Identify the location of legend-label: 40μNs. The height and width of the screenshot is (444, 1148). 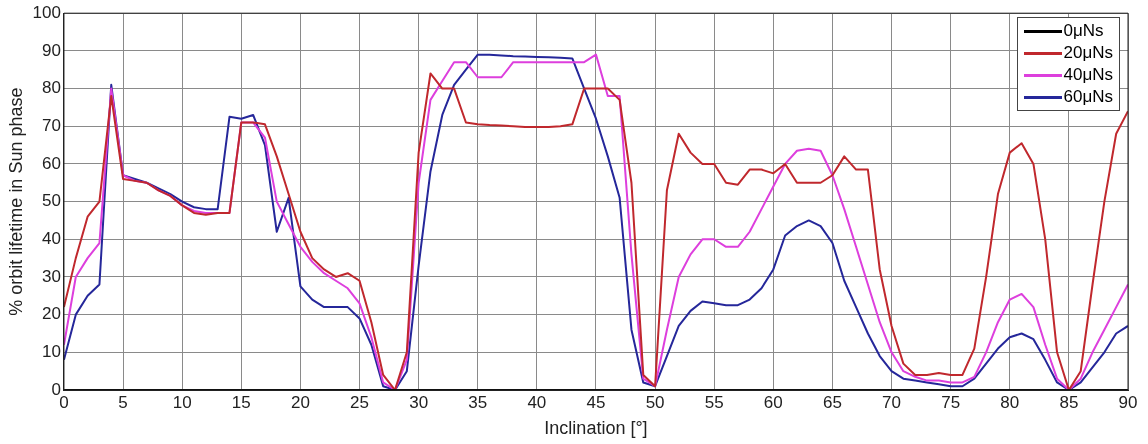
(1088, 75).